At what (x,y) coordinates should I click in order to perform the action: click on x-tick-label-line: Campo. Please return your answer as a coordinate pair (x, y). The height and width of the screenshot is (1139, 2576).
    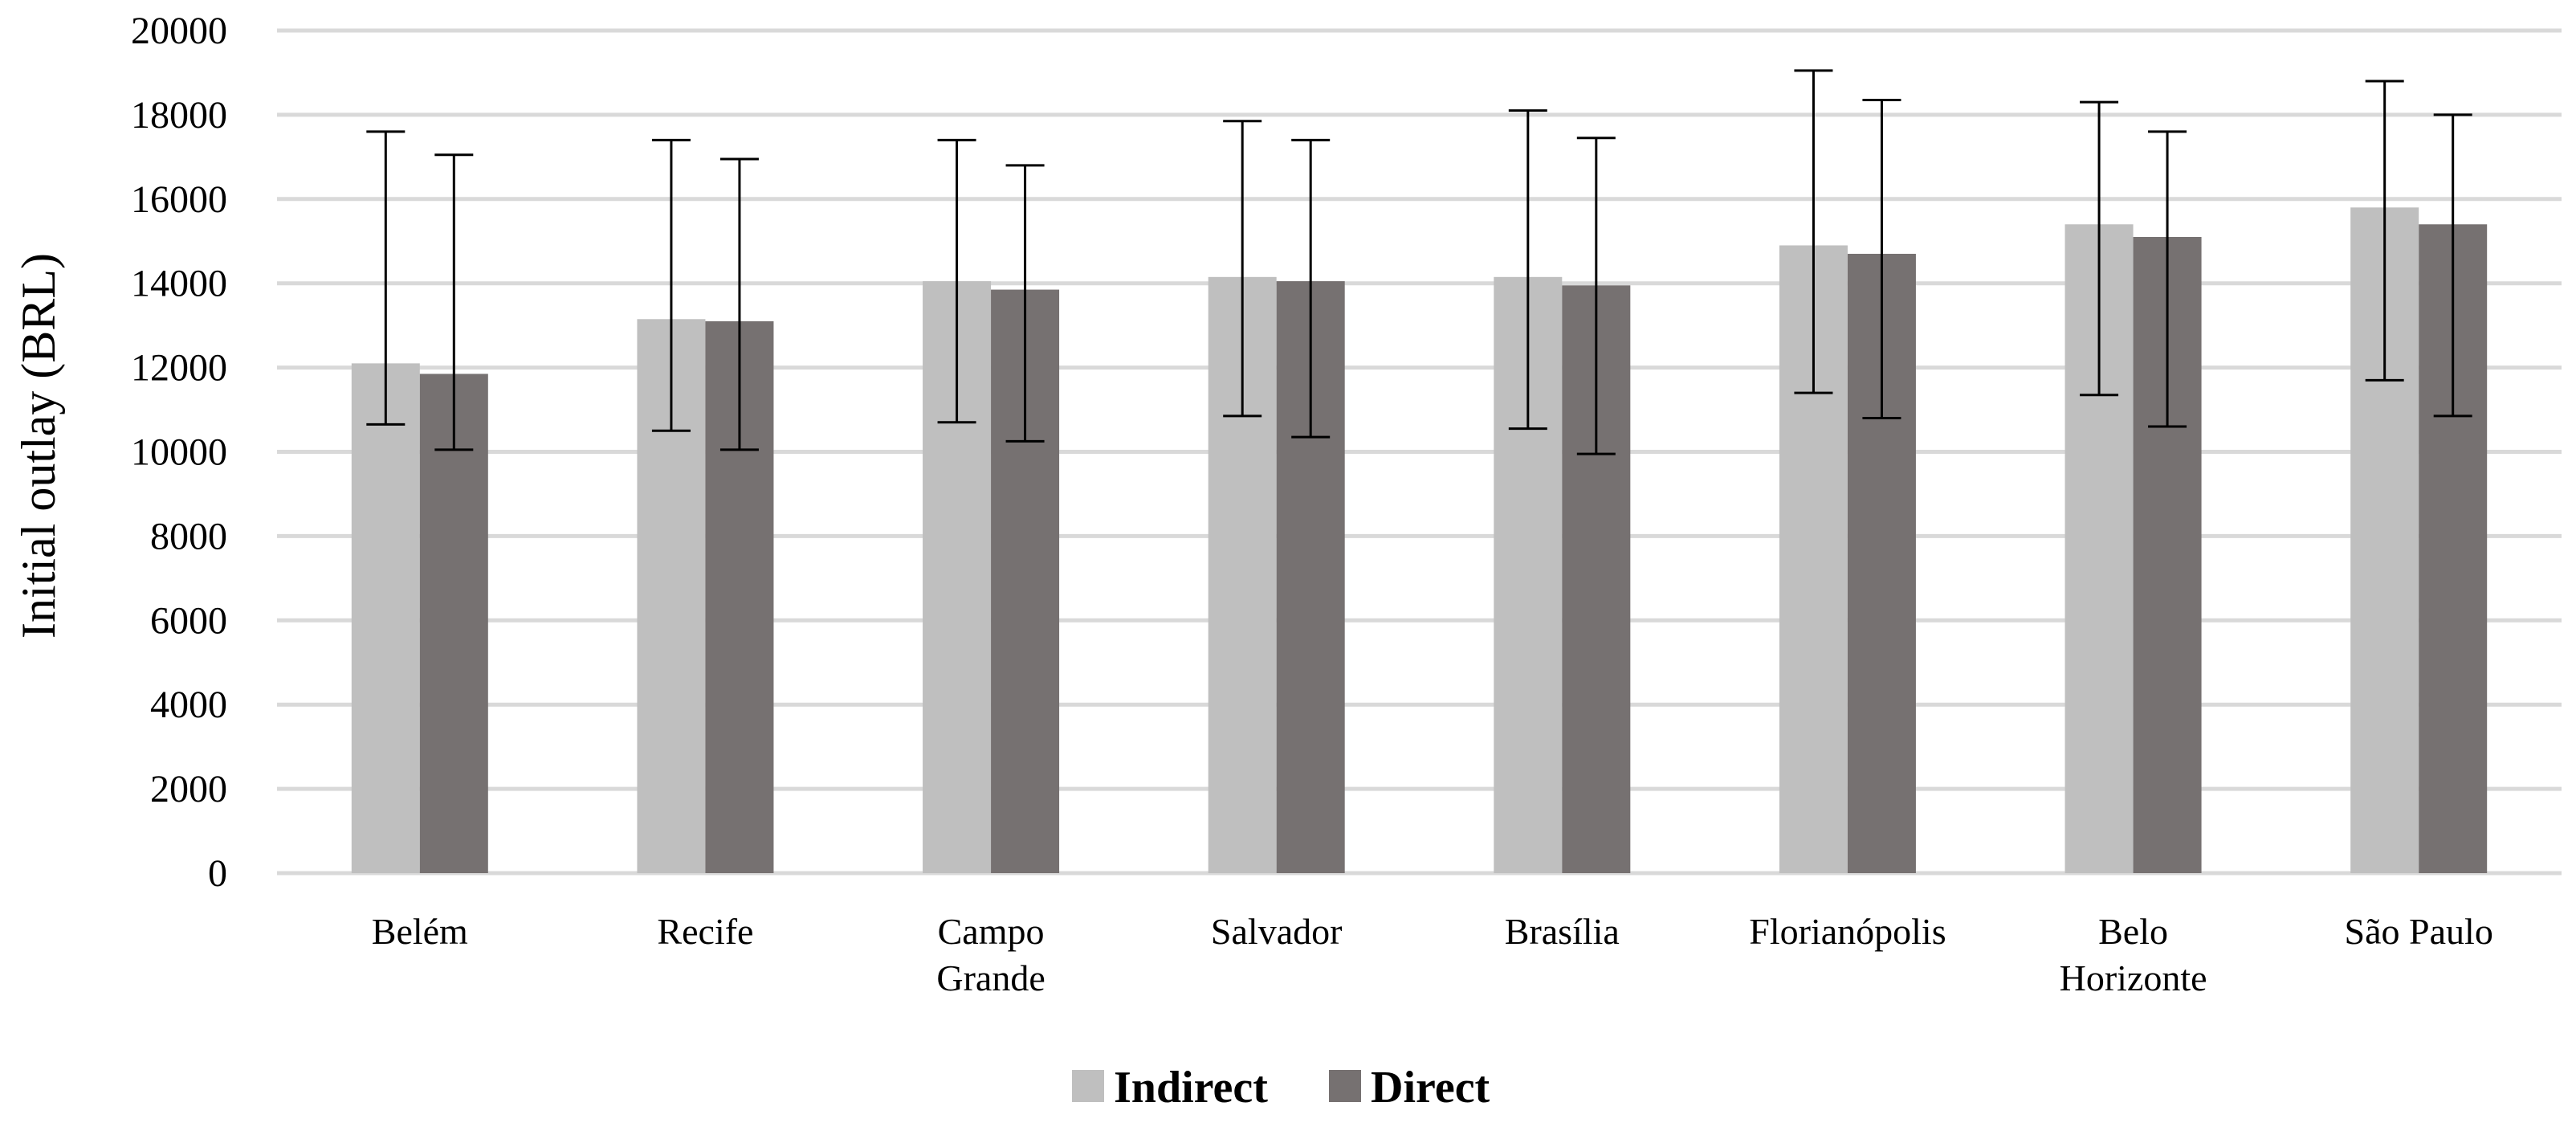
    Looking at the image, I should click on (992, 931).